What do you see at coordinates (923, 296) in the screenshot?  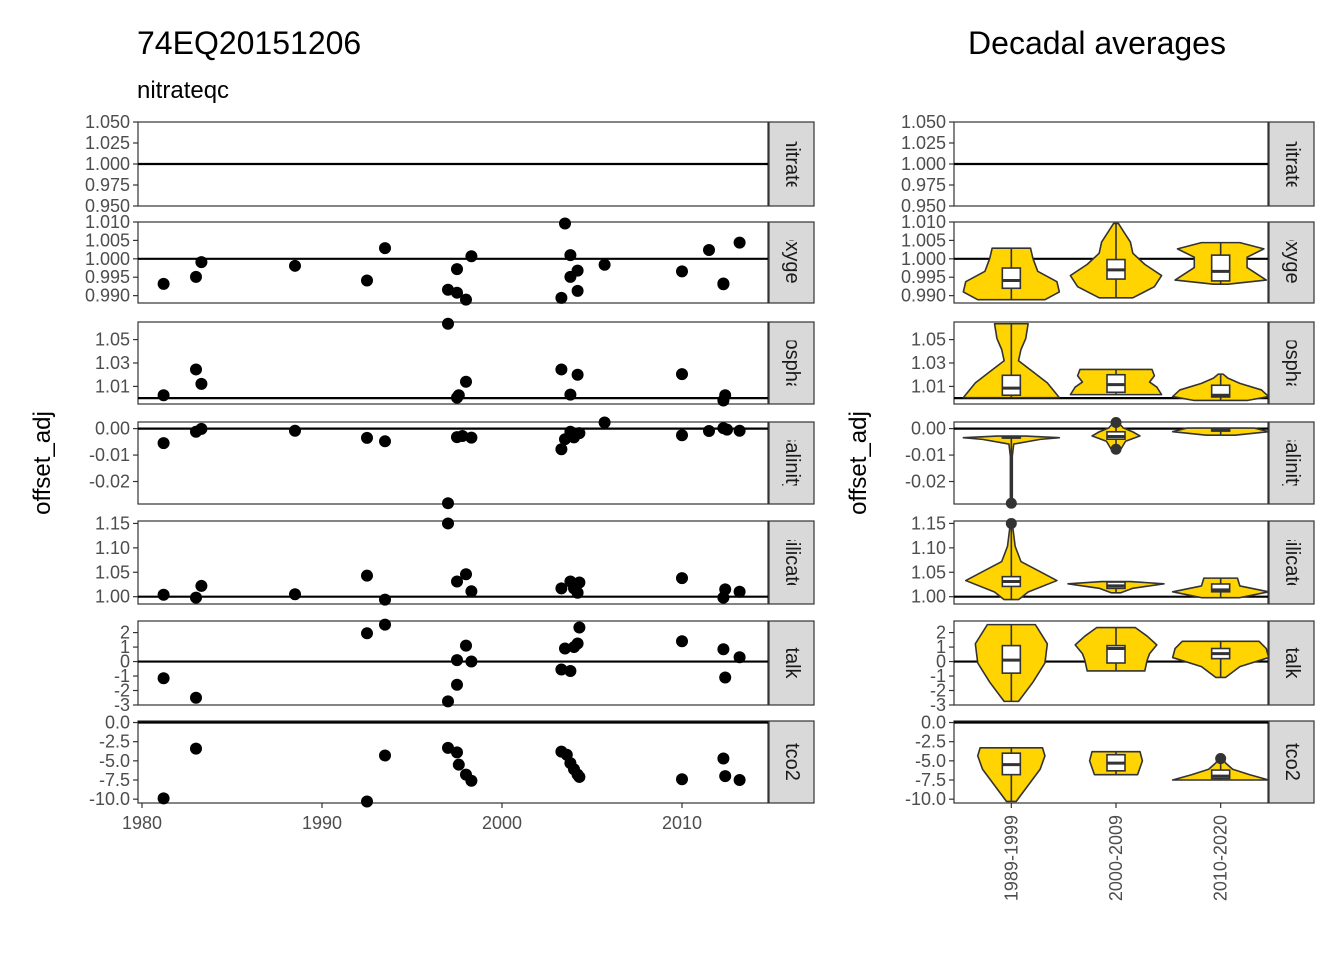 I see `right-oxygen-y-tick-label: 0.990` at bounding box center [923, 296].